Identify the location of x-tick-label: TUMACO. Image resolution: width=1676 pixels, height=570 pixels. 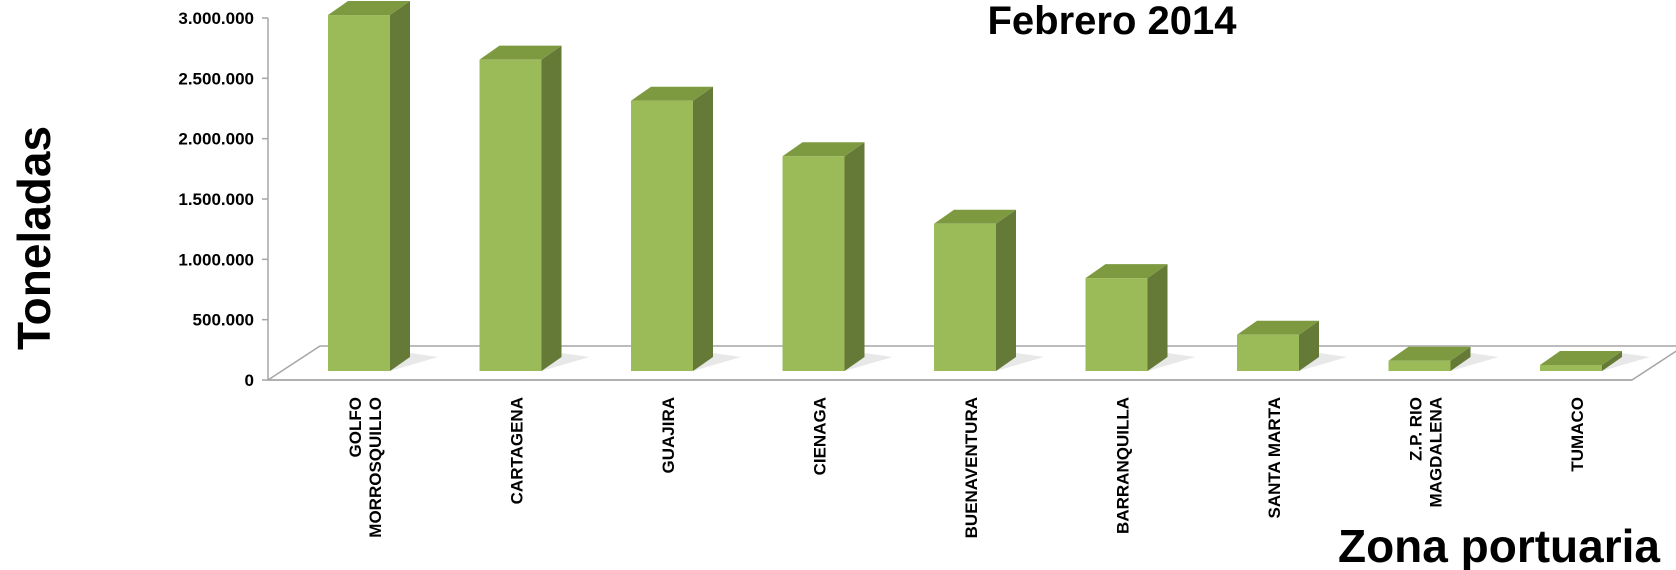
(1577, 434).